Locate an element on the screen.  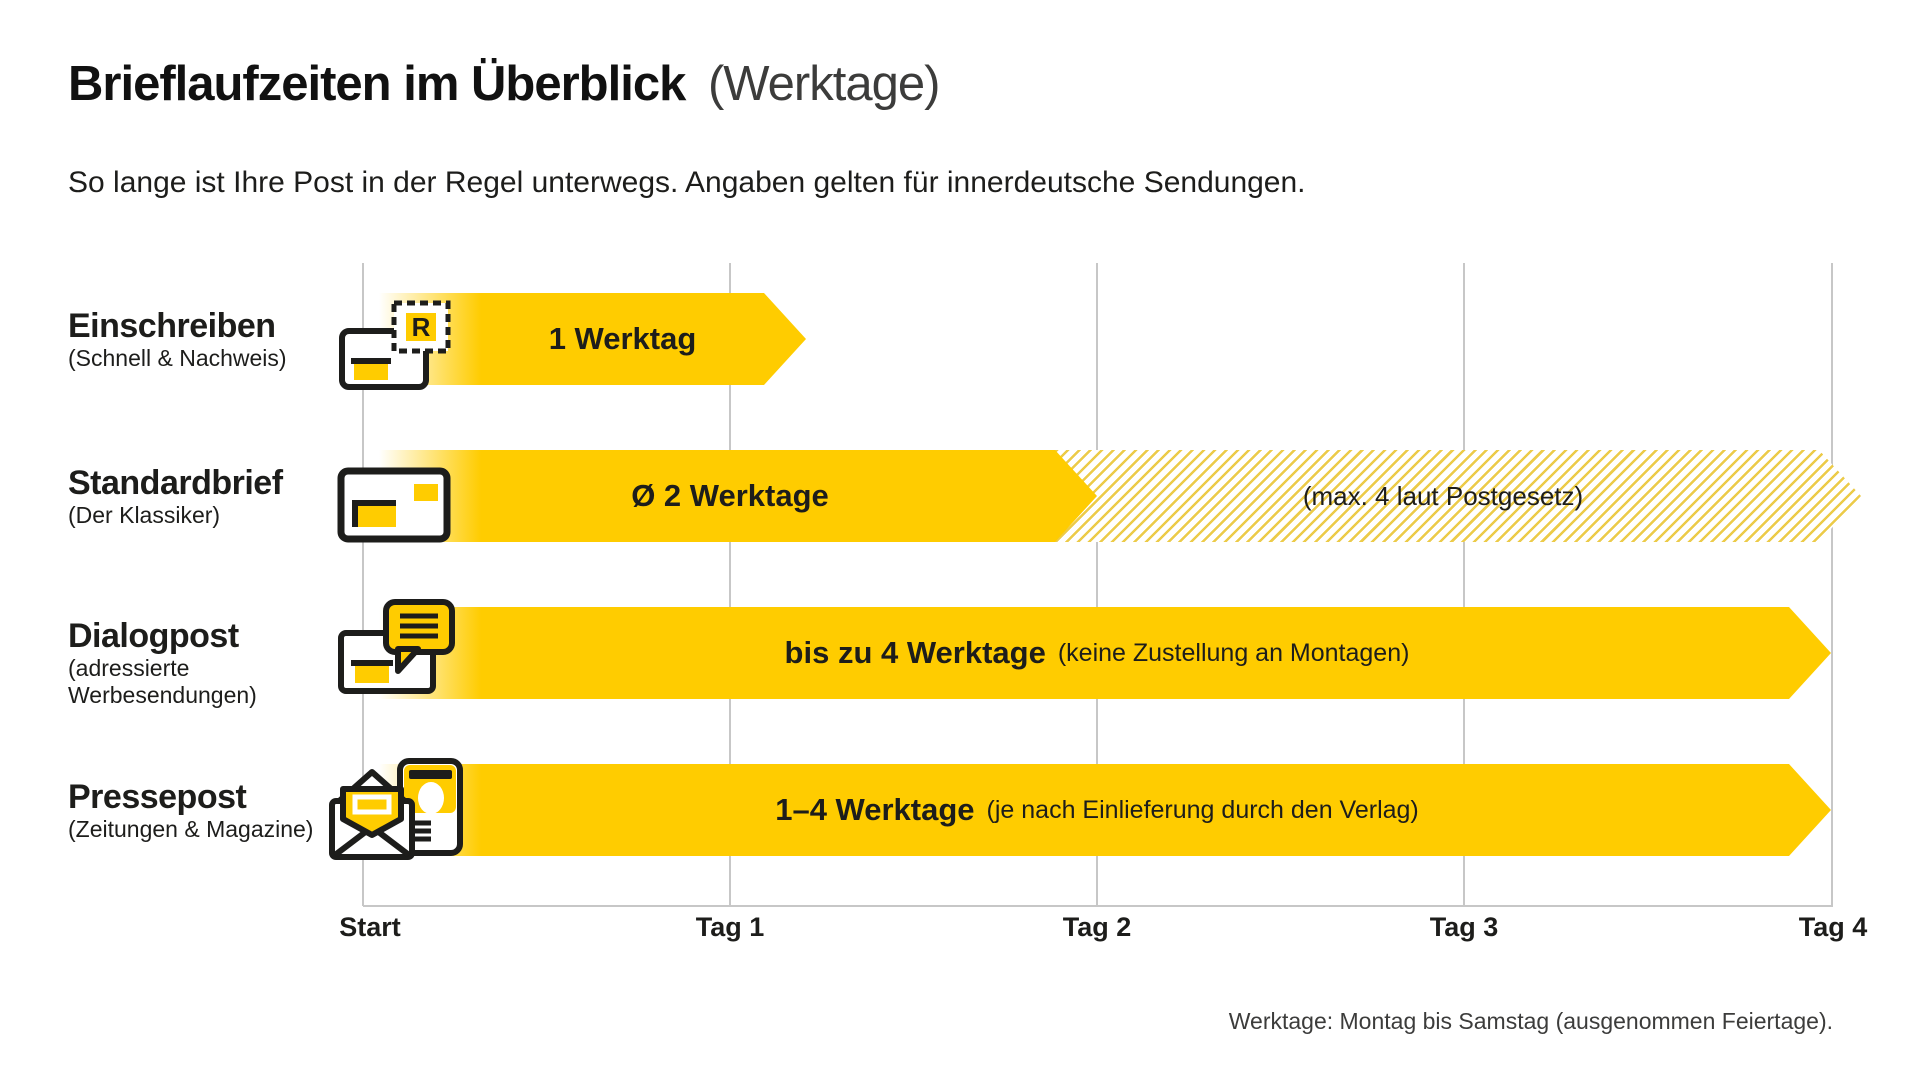
gridline-tag3 is located at coordinates (1464, 584).